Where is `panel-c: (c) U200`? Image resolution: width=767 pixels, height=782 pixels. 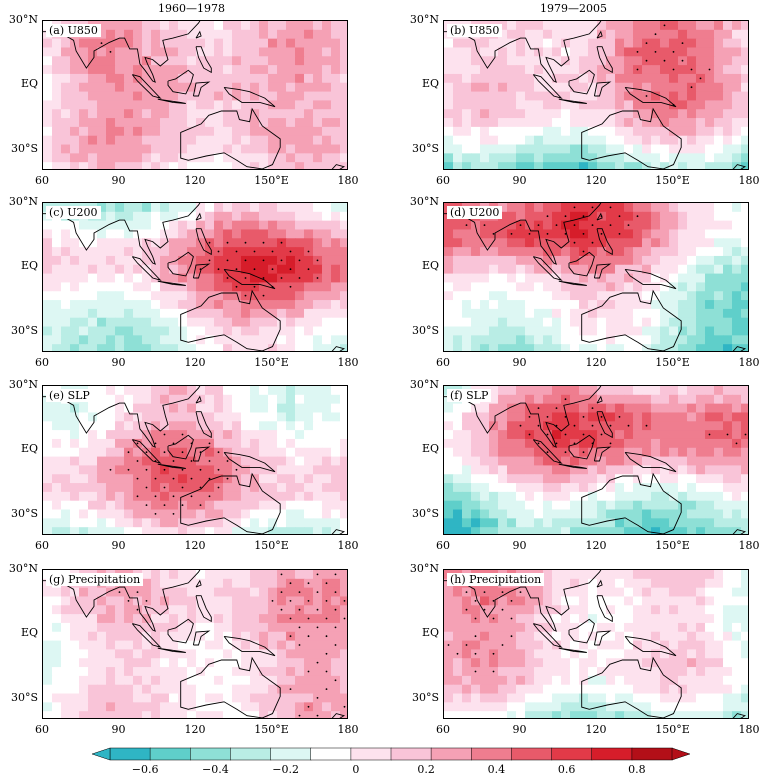
panel-c: (c) U200 is located at coordinates (195, 277).